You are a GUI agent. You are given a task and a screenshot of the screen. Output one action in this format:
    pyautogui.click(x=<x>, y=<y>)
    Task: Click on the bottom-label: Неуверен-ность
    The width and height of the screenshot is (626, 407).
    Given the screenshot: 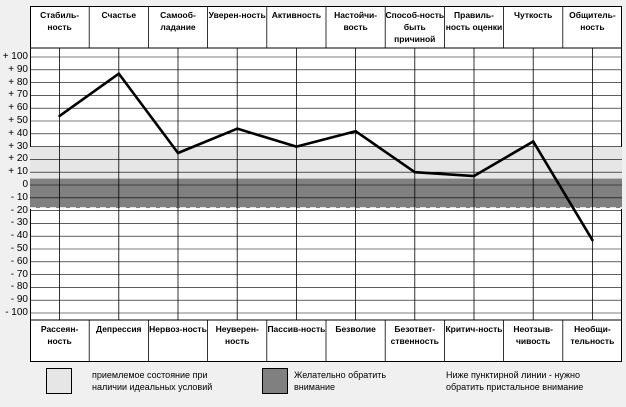 What is the action you would take?
    pyautogui.click(x=237, y=335)
    